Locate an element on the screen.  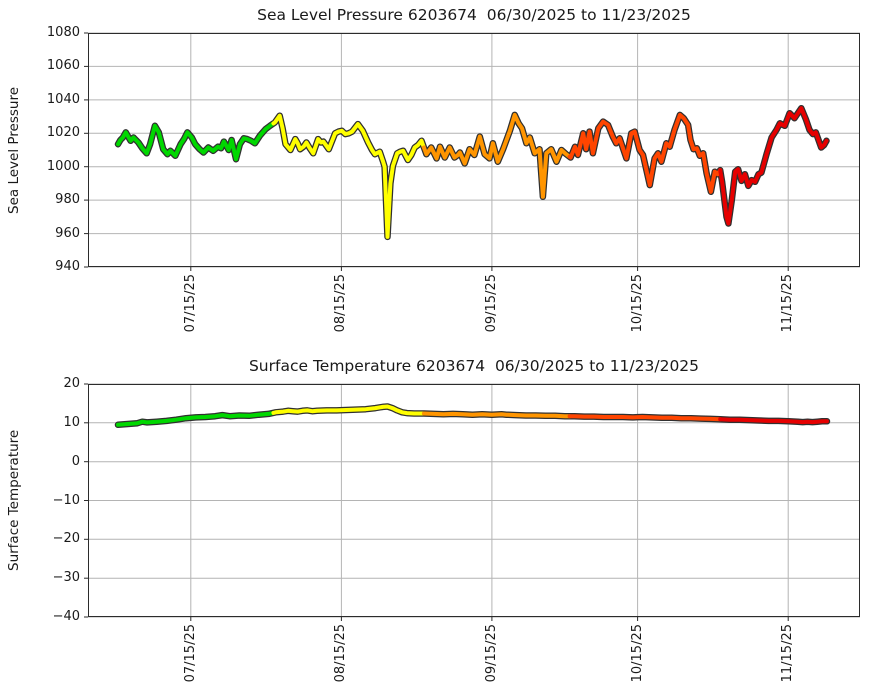
sea-level-pressure-x-tick-label: 09/15/25 is located at coordinates (491, 303).